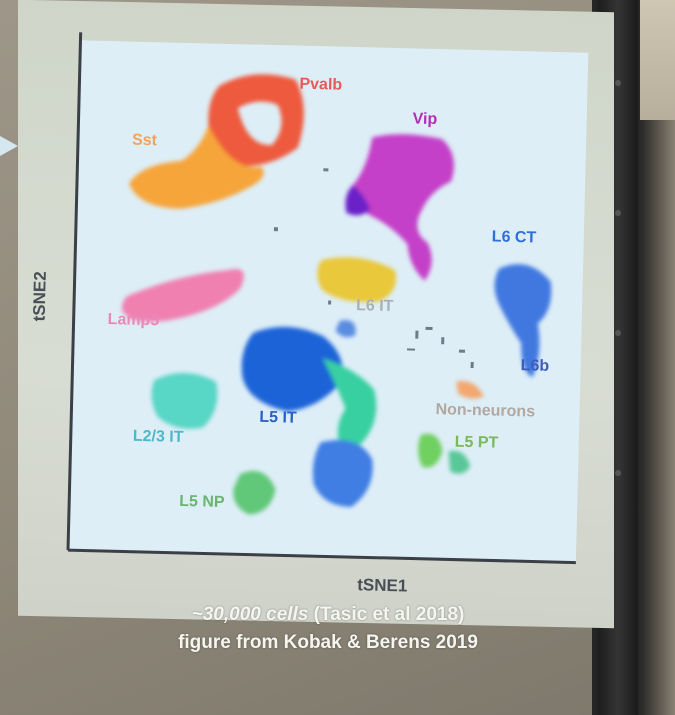 This screenshot has height=715, width=675. What do you see at coordinates (254, 492) in the screenshot?
I see `cluster-l5np` at bounding box center [254, 492].